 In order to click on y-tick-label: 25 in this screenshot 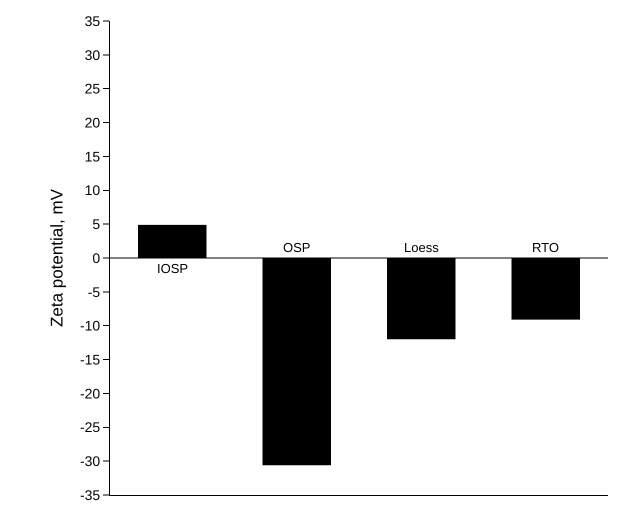, I will do `click(92, 88)`.